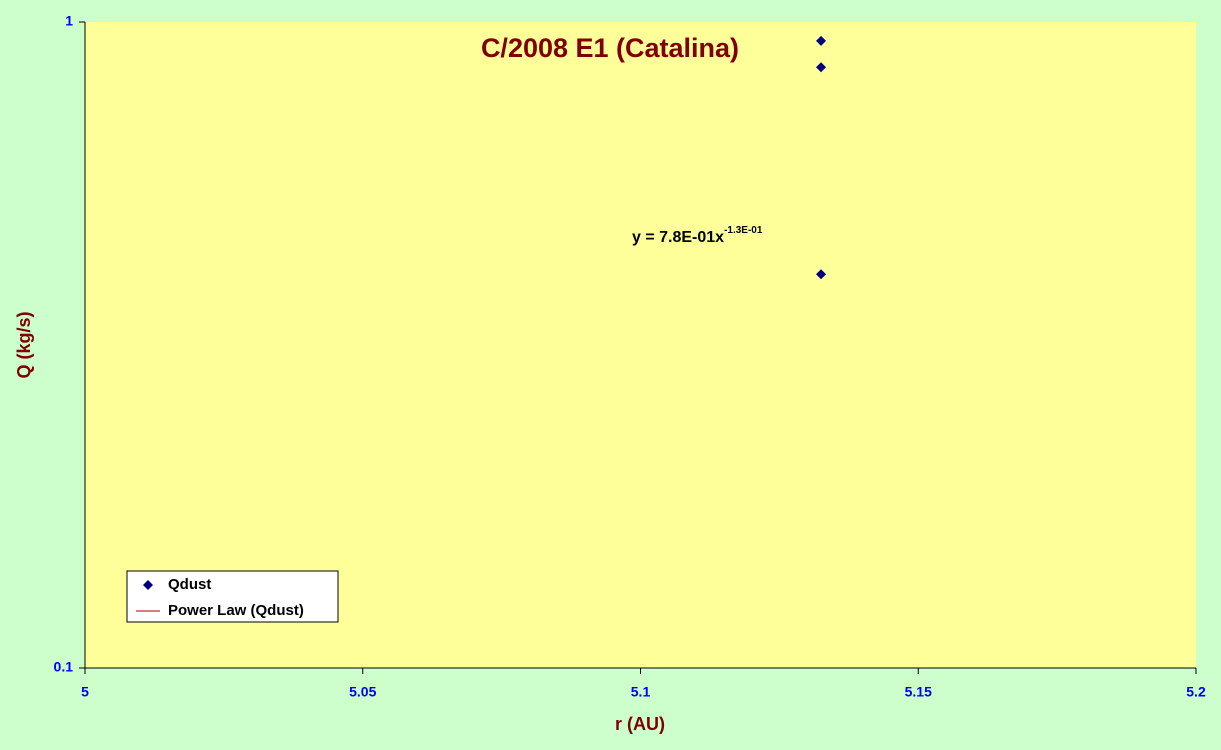 Image resolution: width=1221 pixels, height=750 pixels. What do you see at coordinates (236, 610) in the screenshot?
I see `legend-label: Power Law (Qdust)` at bounding box center [236, 610].